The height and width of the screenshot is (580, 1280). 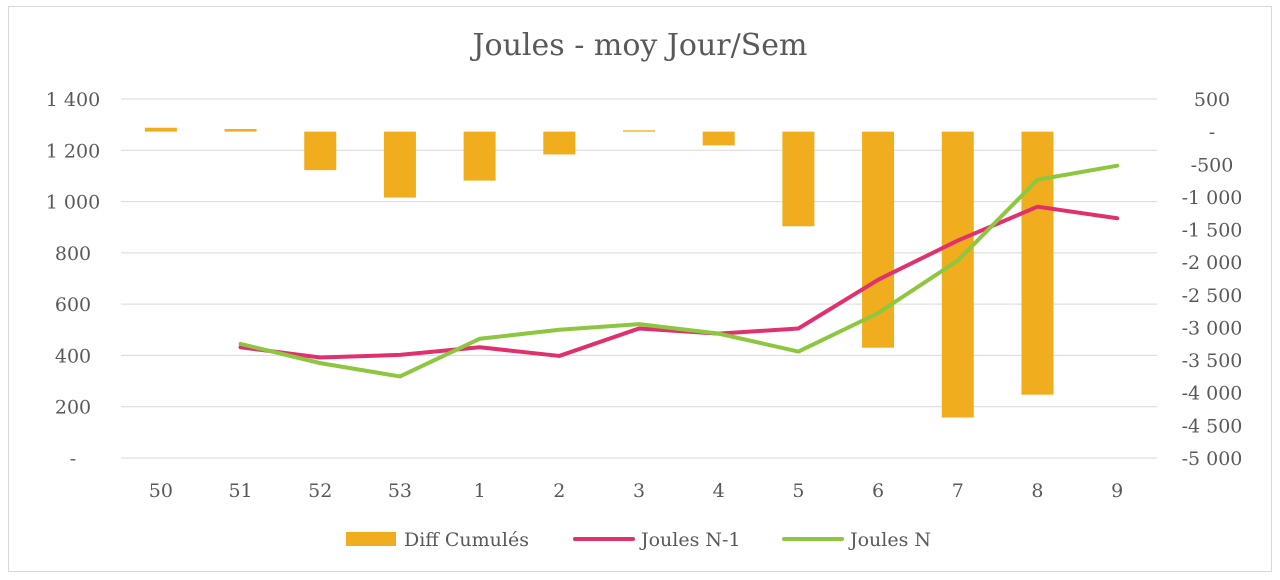 What do you see at coordinates (73, 151) in the screenshot?
I see `left-tick-label: 1 200` at bounding box center [73, 151].